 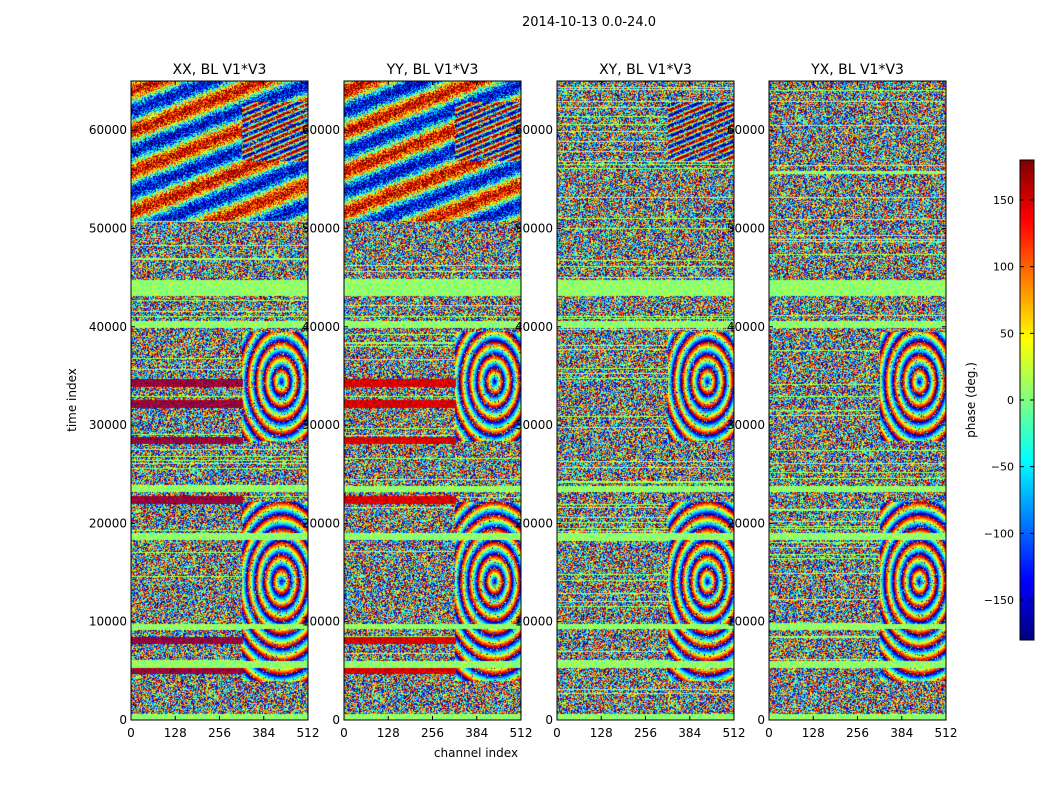 I want to click on panel-title: XY, BL V1*V3, so click(x=645, y=70).